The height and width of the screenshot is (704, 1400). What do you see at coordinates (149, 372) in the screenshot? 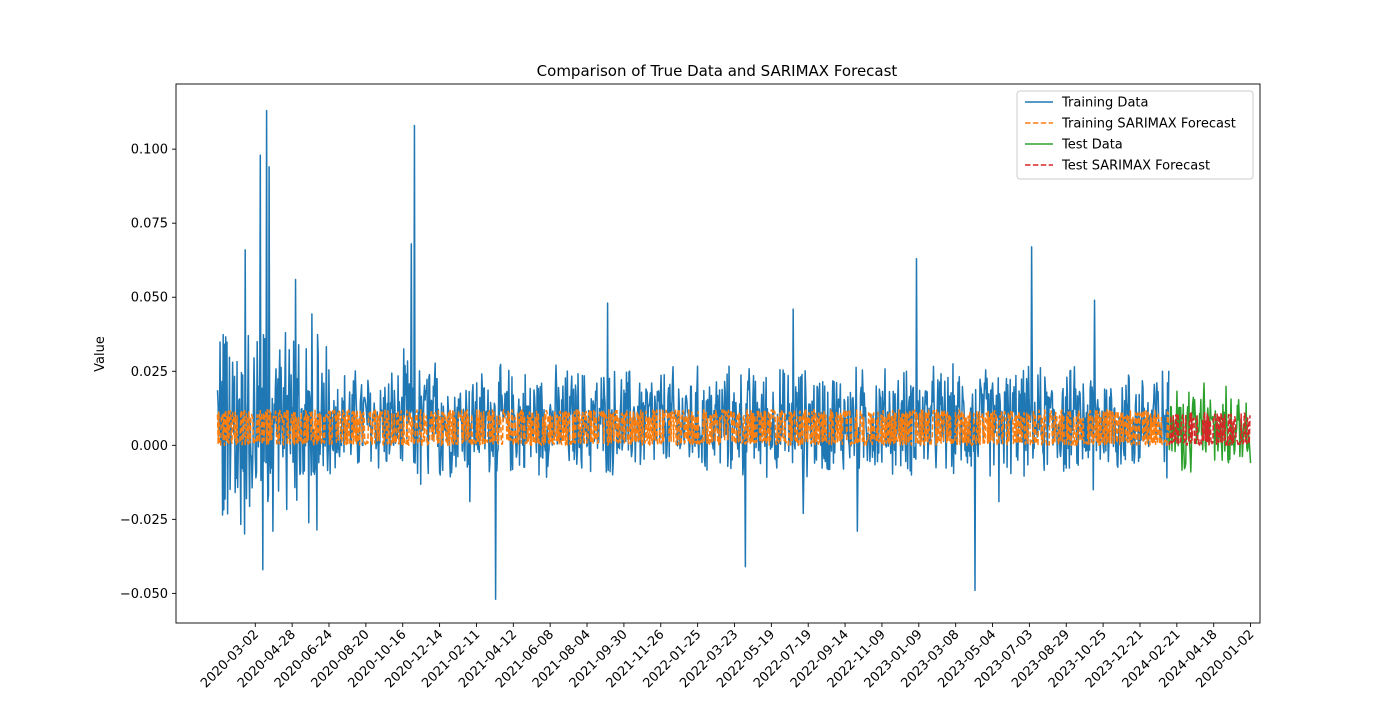
I see `y-tick-label: 0.025` at bounding box center [149, 372].